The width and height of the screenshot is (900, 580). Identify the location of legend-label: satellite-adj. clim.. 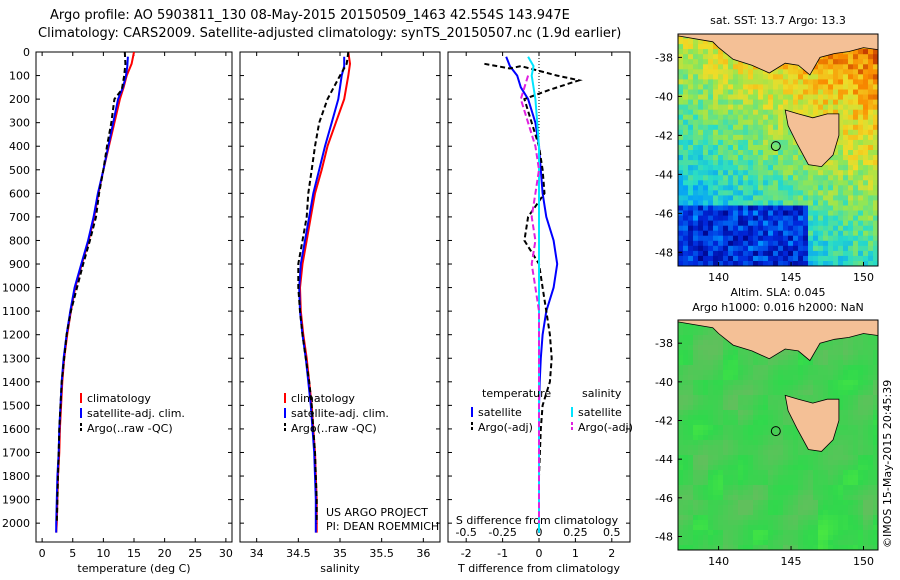
(340, 413).